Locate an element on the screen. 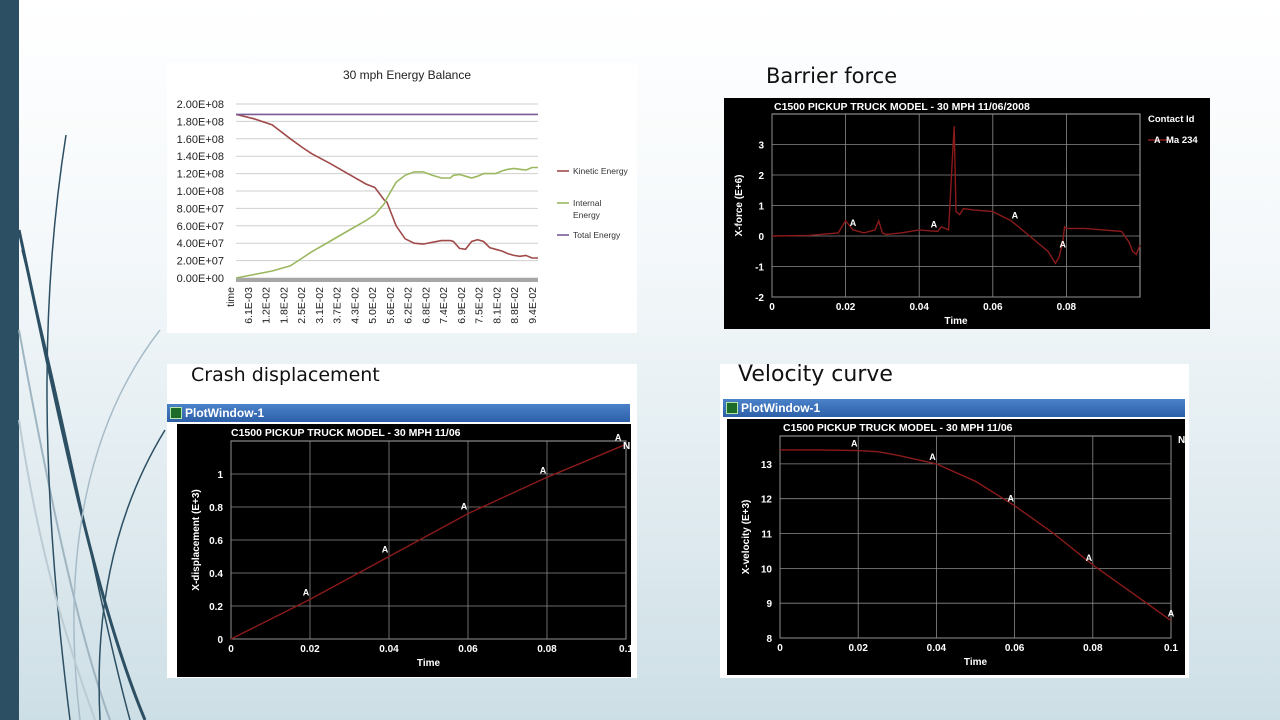 This screenshot has height=720, width=1280. series-line-kinetic-energy is located at coordinates (386, 186).